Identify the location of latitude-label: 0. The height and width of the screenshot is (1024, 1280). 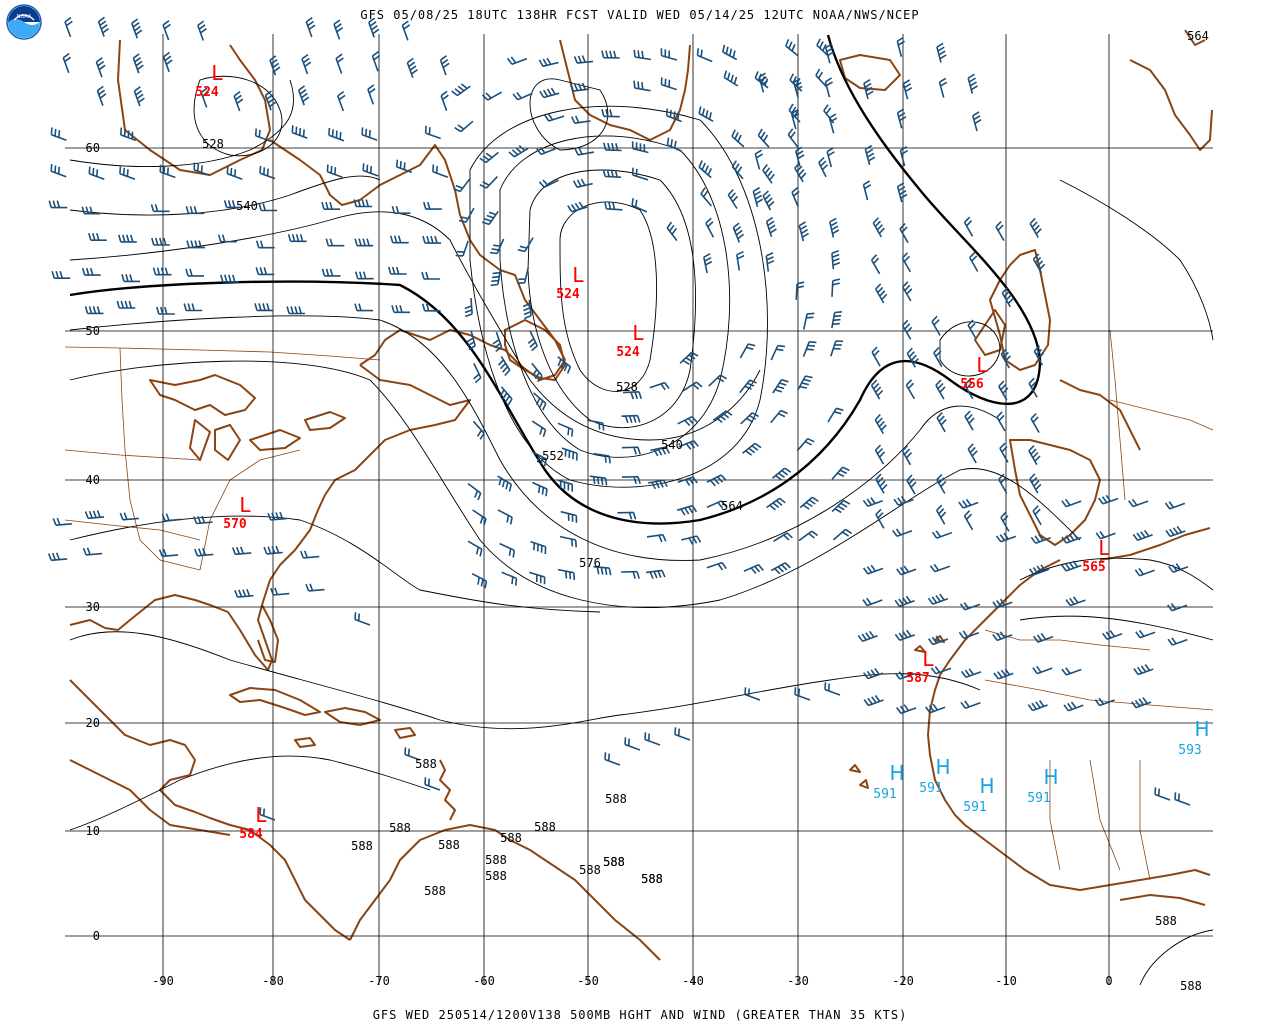
(96, 936).